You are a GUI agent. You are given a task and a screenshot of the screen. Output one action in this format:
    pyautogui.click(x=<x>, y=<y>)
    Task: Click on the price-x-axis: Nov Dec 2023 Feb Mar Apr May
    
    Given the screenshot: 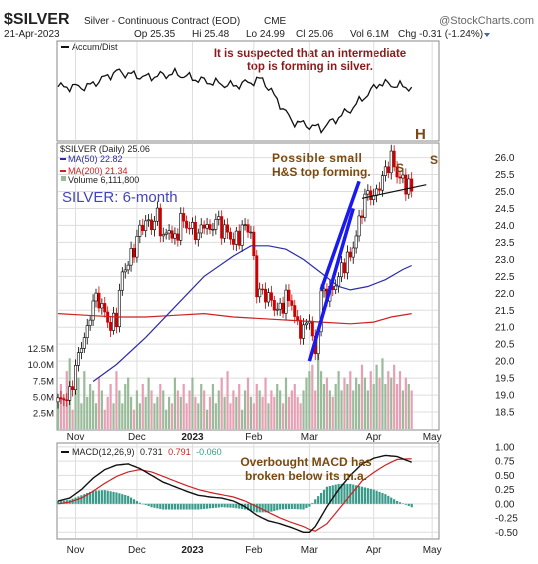 What is the action you would take?
    pyautogui.click(x=254, y=437)
    